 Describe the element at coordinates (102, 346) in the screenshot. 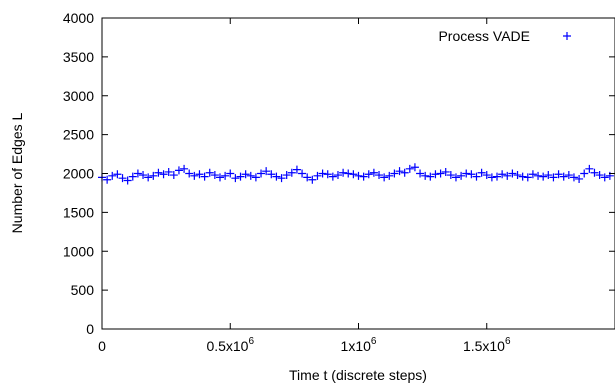

I see `x-tick-label-base: 0` at that location.